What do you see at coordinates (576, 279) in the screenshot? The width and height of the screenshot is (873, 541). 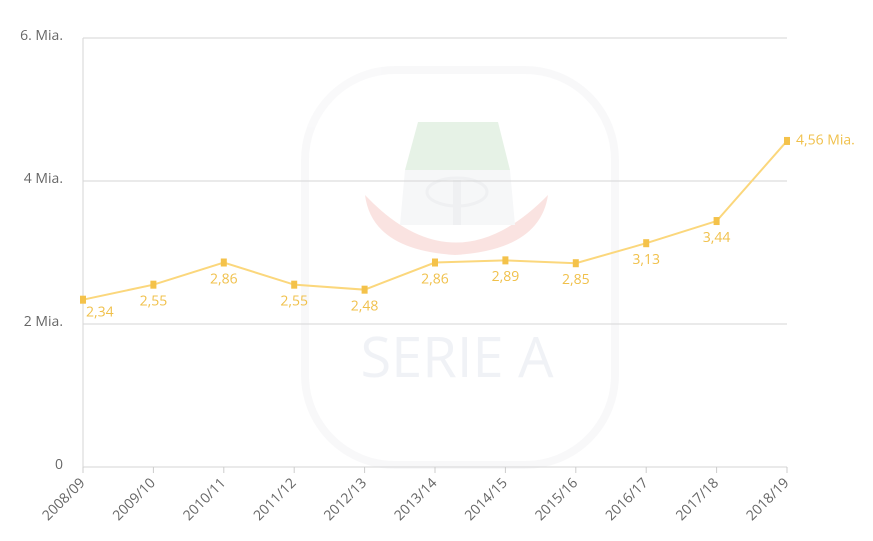 I see `value-label: 2,85` at bounding box center [576, 279].